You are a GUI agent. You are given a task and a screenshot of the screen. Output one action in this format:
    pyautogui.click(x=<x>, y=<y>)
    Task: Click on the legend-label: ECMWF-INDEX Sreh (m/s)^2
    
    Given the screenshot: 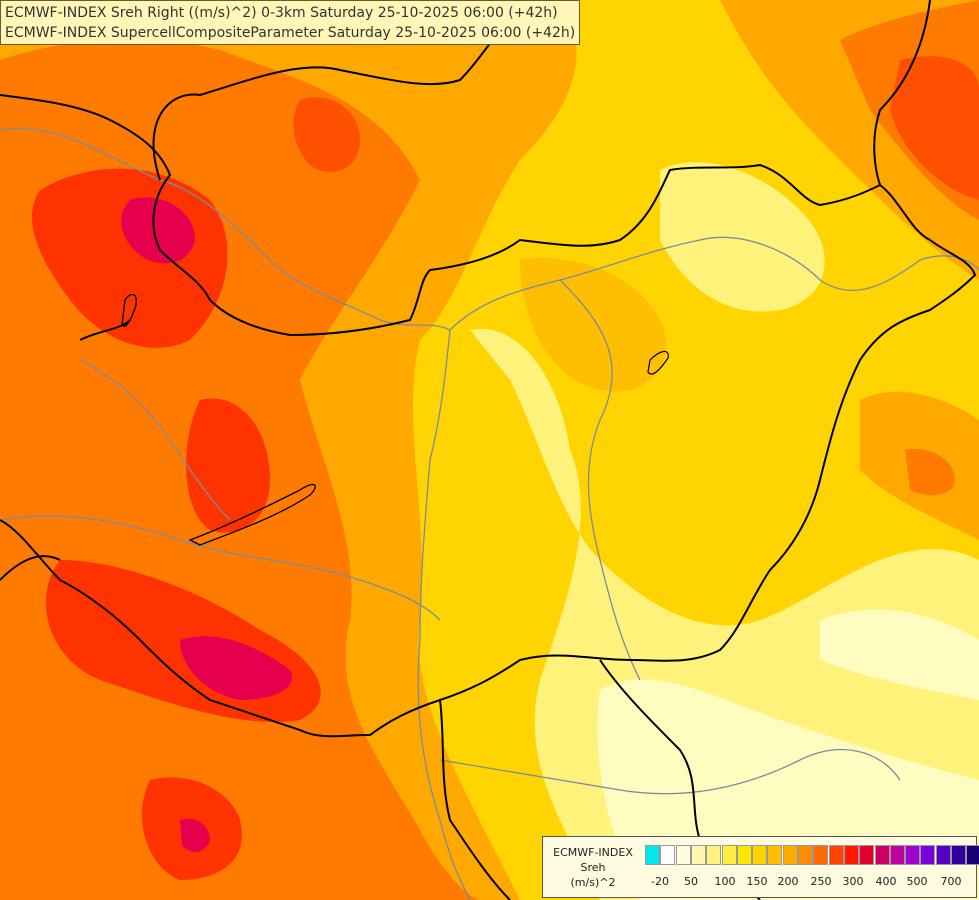 What is the action you would take?
    pyautogui.click(x=593, y=867)
    